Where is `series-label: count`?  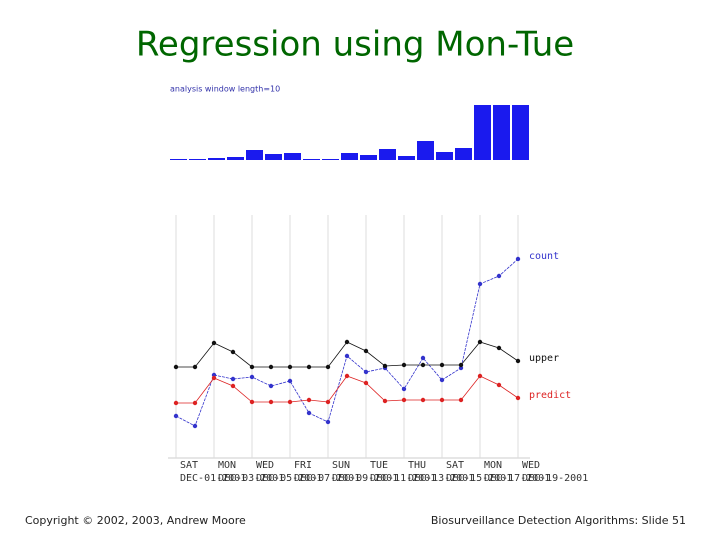 series-label: count is located at coordinates (544, 256).